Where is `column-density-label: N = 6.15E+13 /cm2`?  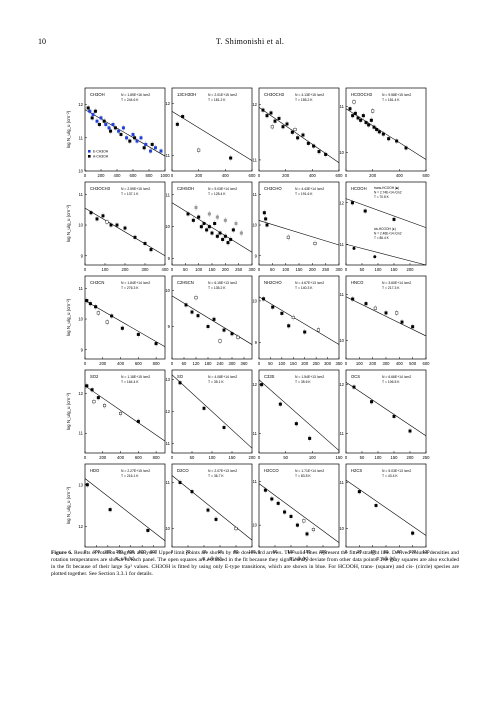 column-density-label: N = 6.15E+13 /cm2 is located at coordinates (222, 283).